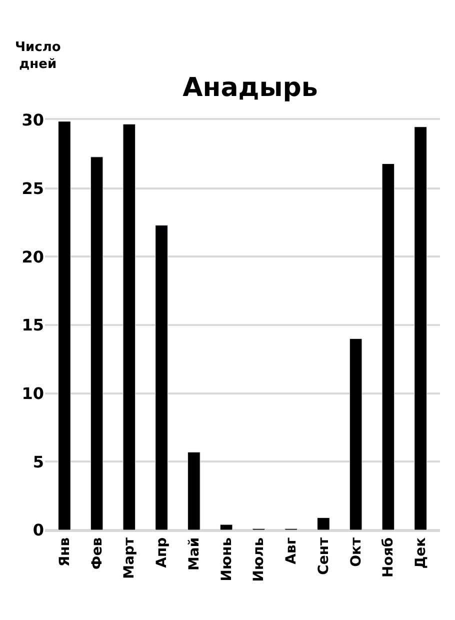  What do you see at coordinates (38, 462) in the screenshot?
I see `y-tick-label: 5` at bounding box center [38, 462].